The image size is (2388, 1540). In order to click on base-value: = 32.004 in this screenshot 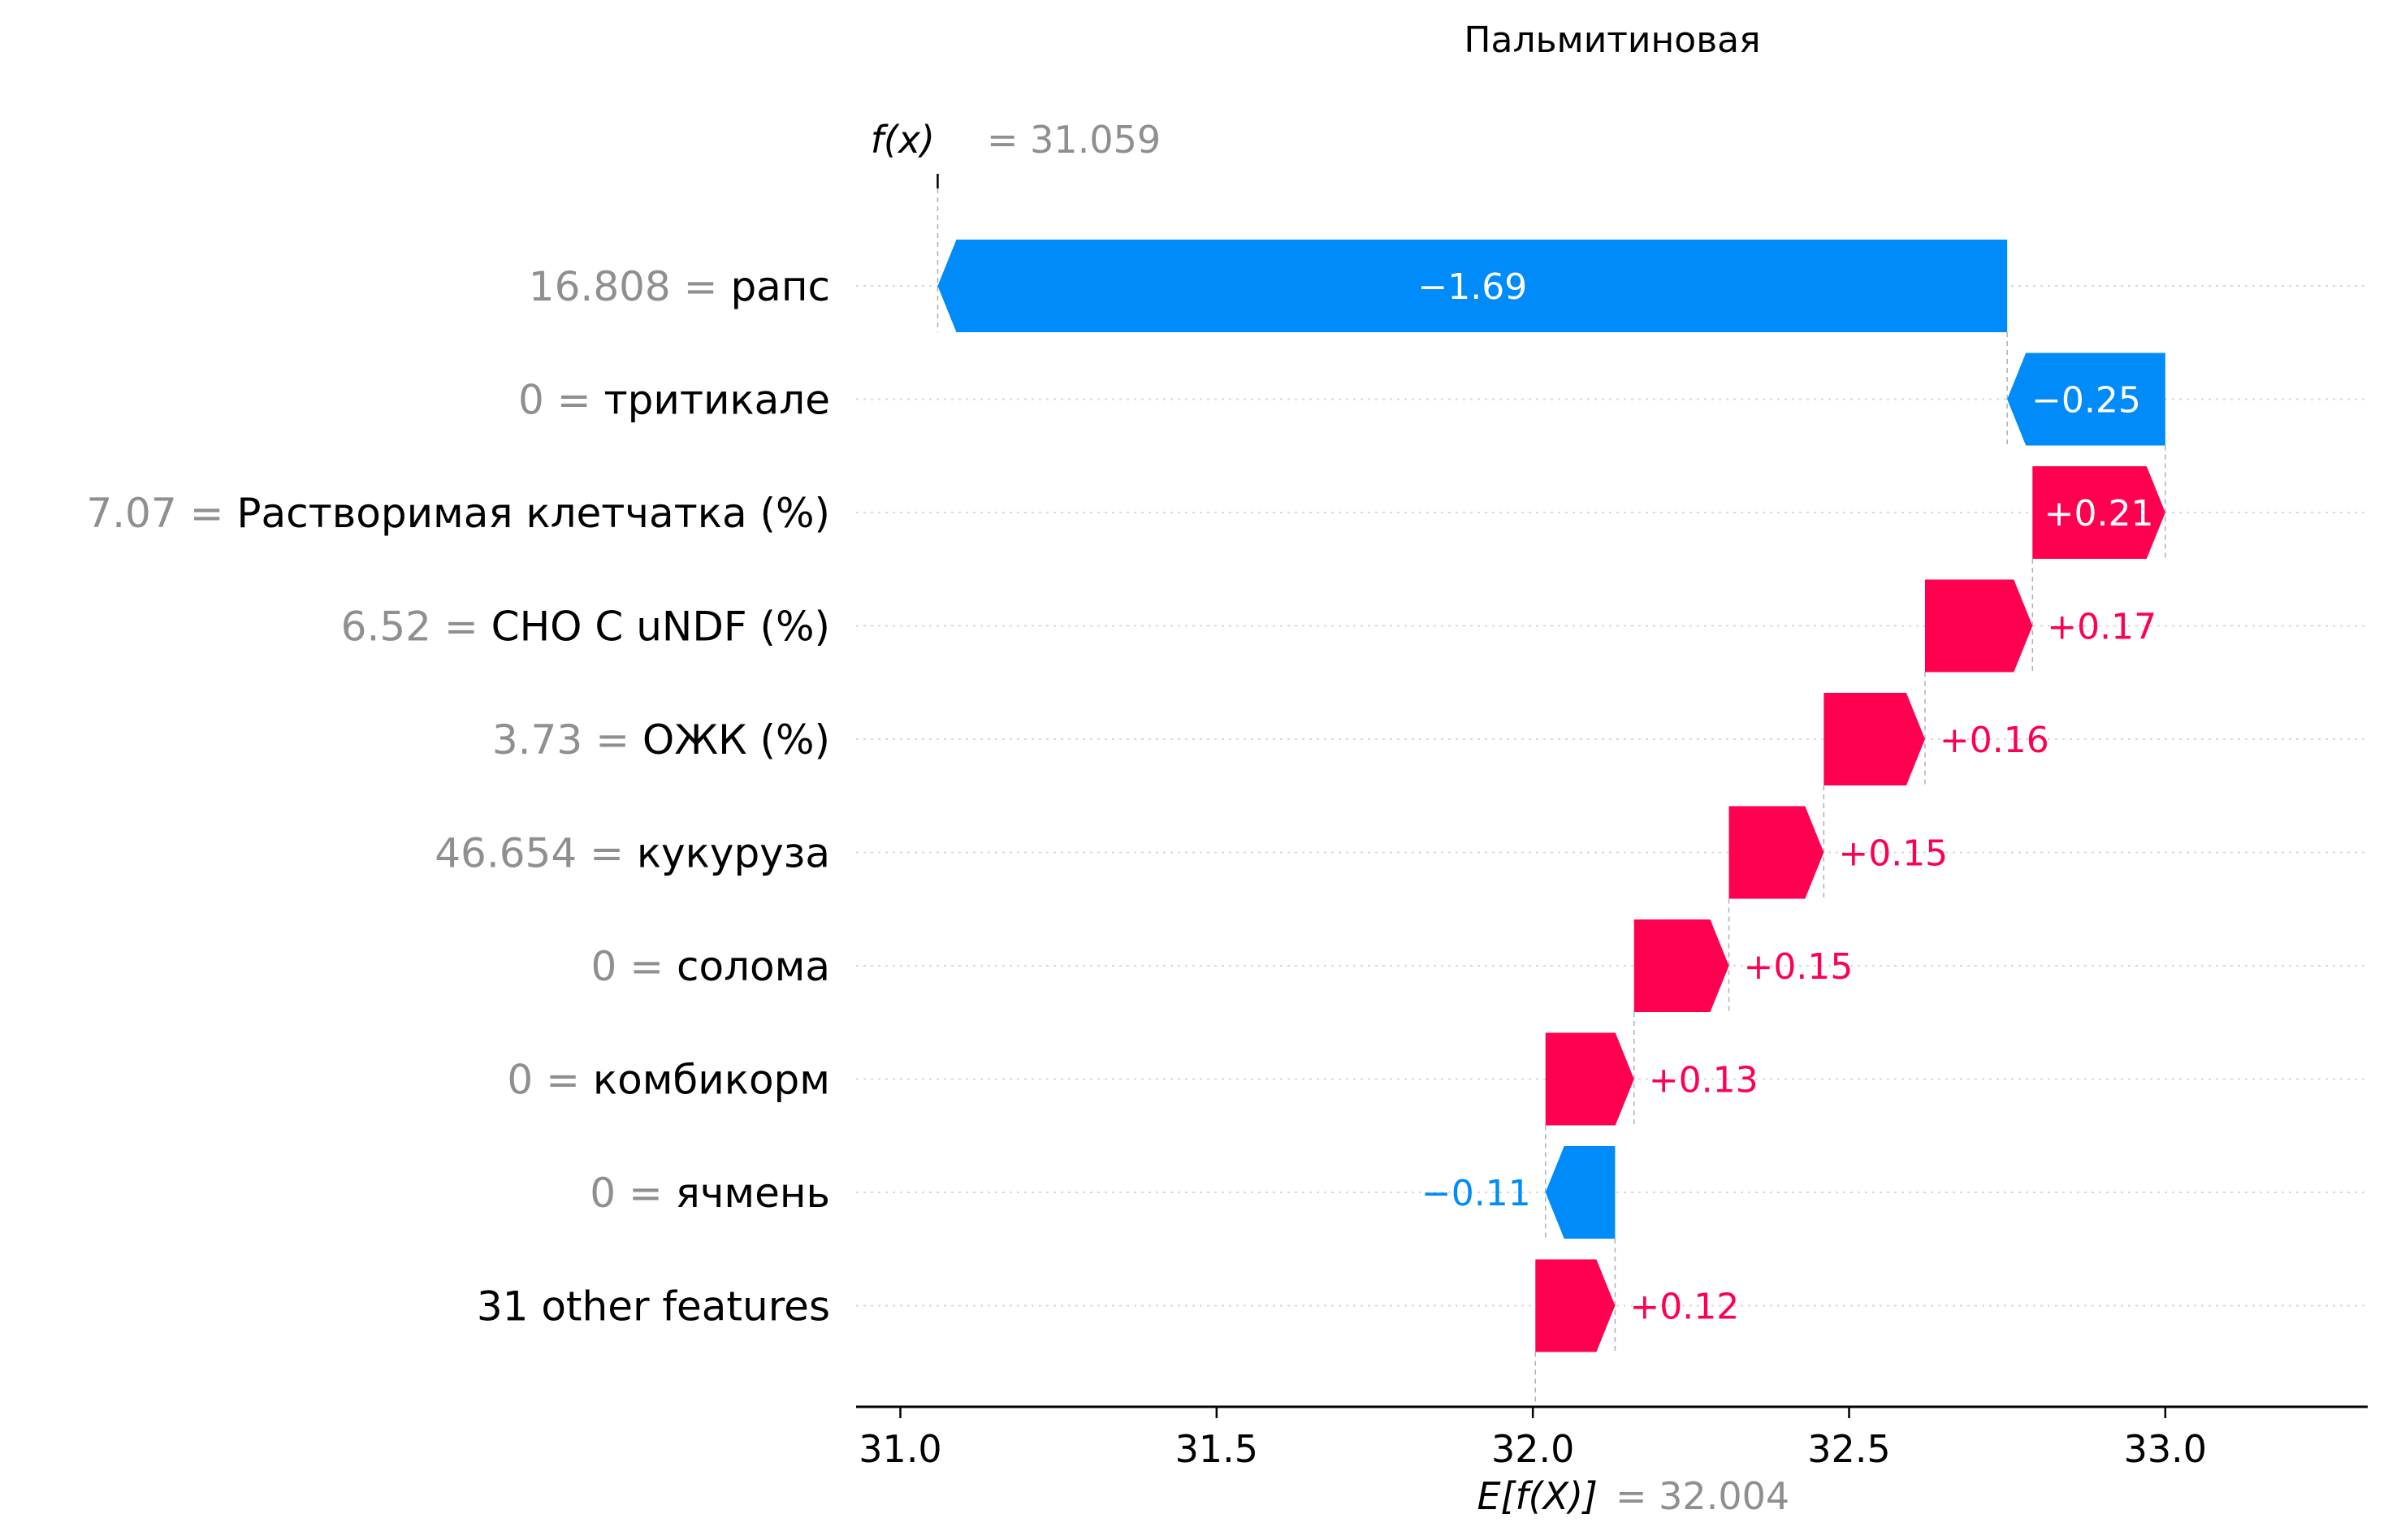, I will do `click(1702, 1496)`.